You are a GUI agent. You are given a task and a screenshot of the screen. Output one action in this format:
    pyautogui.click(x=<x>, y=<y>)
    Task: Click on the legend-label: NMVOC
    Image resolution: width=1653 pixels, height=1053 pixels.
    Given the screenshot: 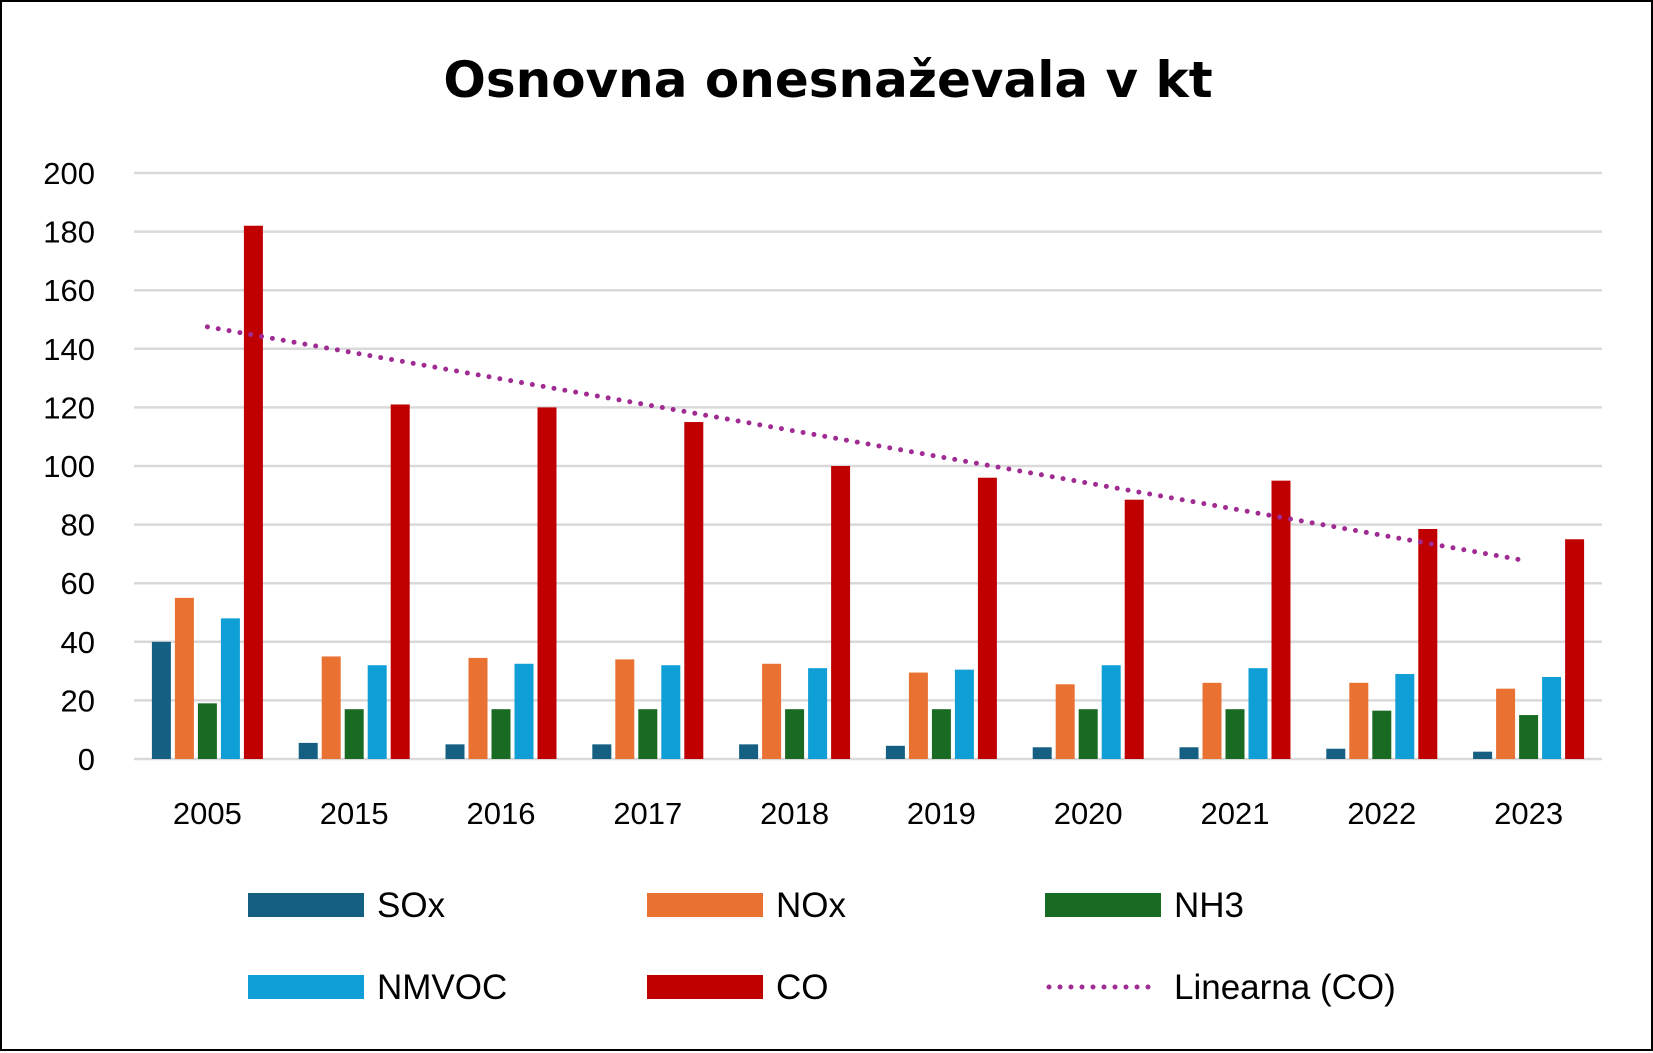 What is the action you would take?
    pyautogui.click(x=442, y=987)
    